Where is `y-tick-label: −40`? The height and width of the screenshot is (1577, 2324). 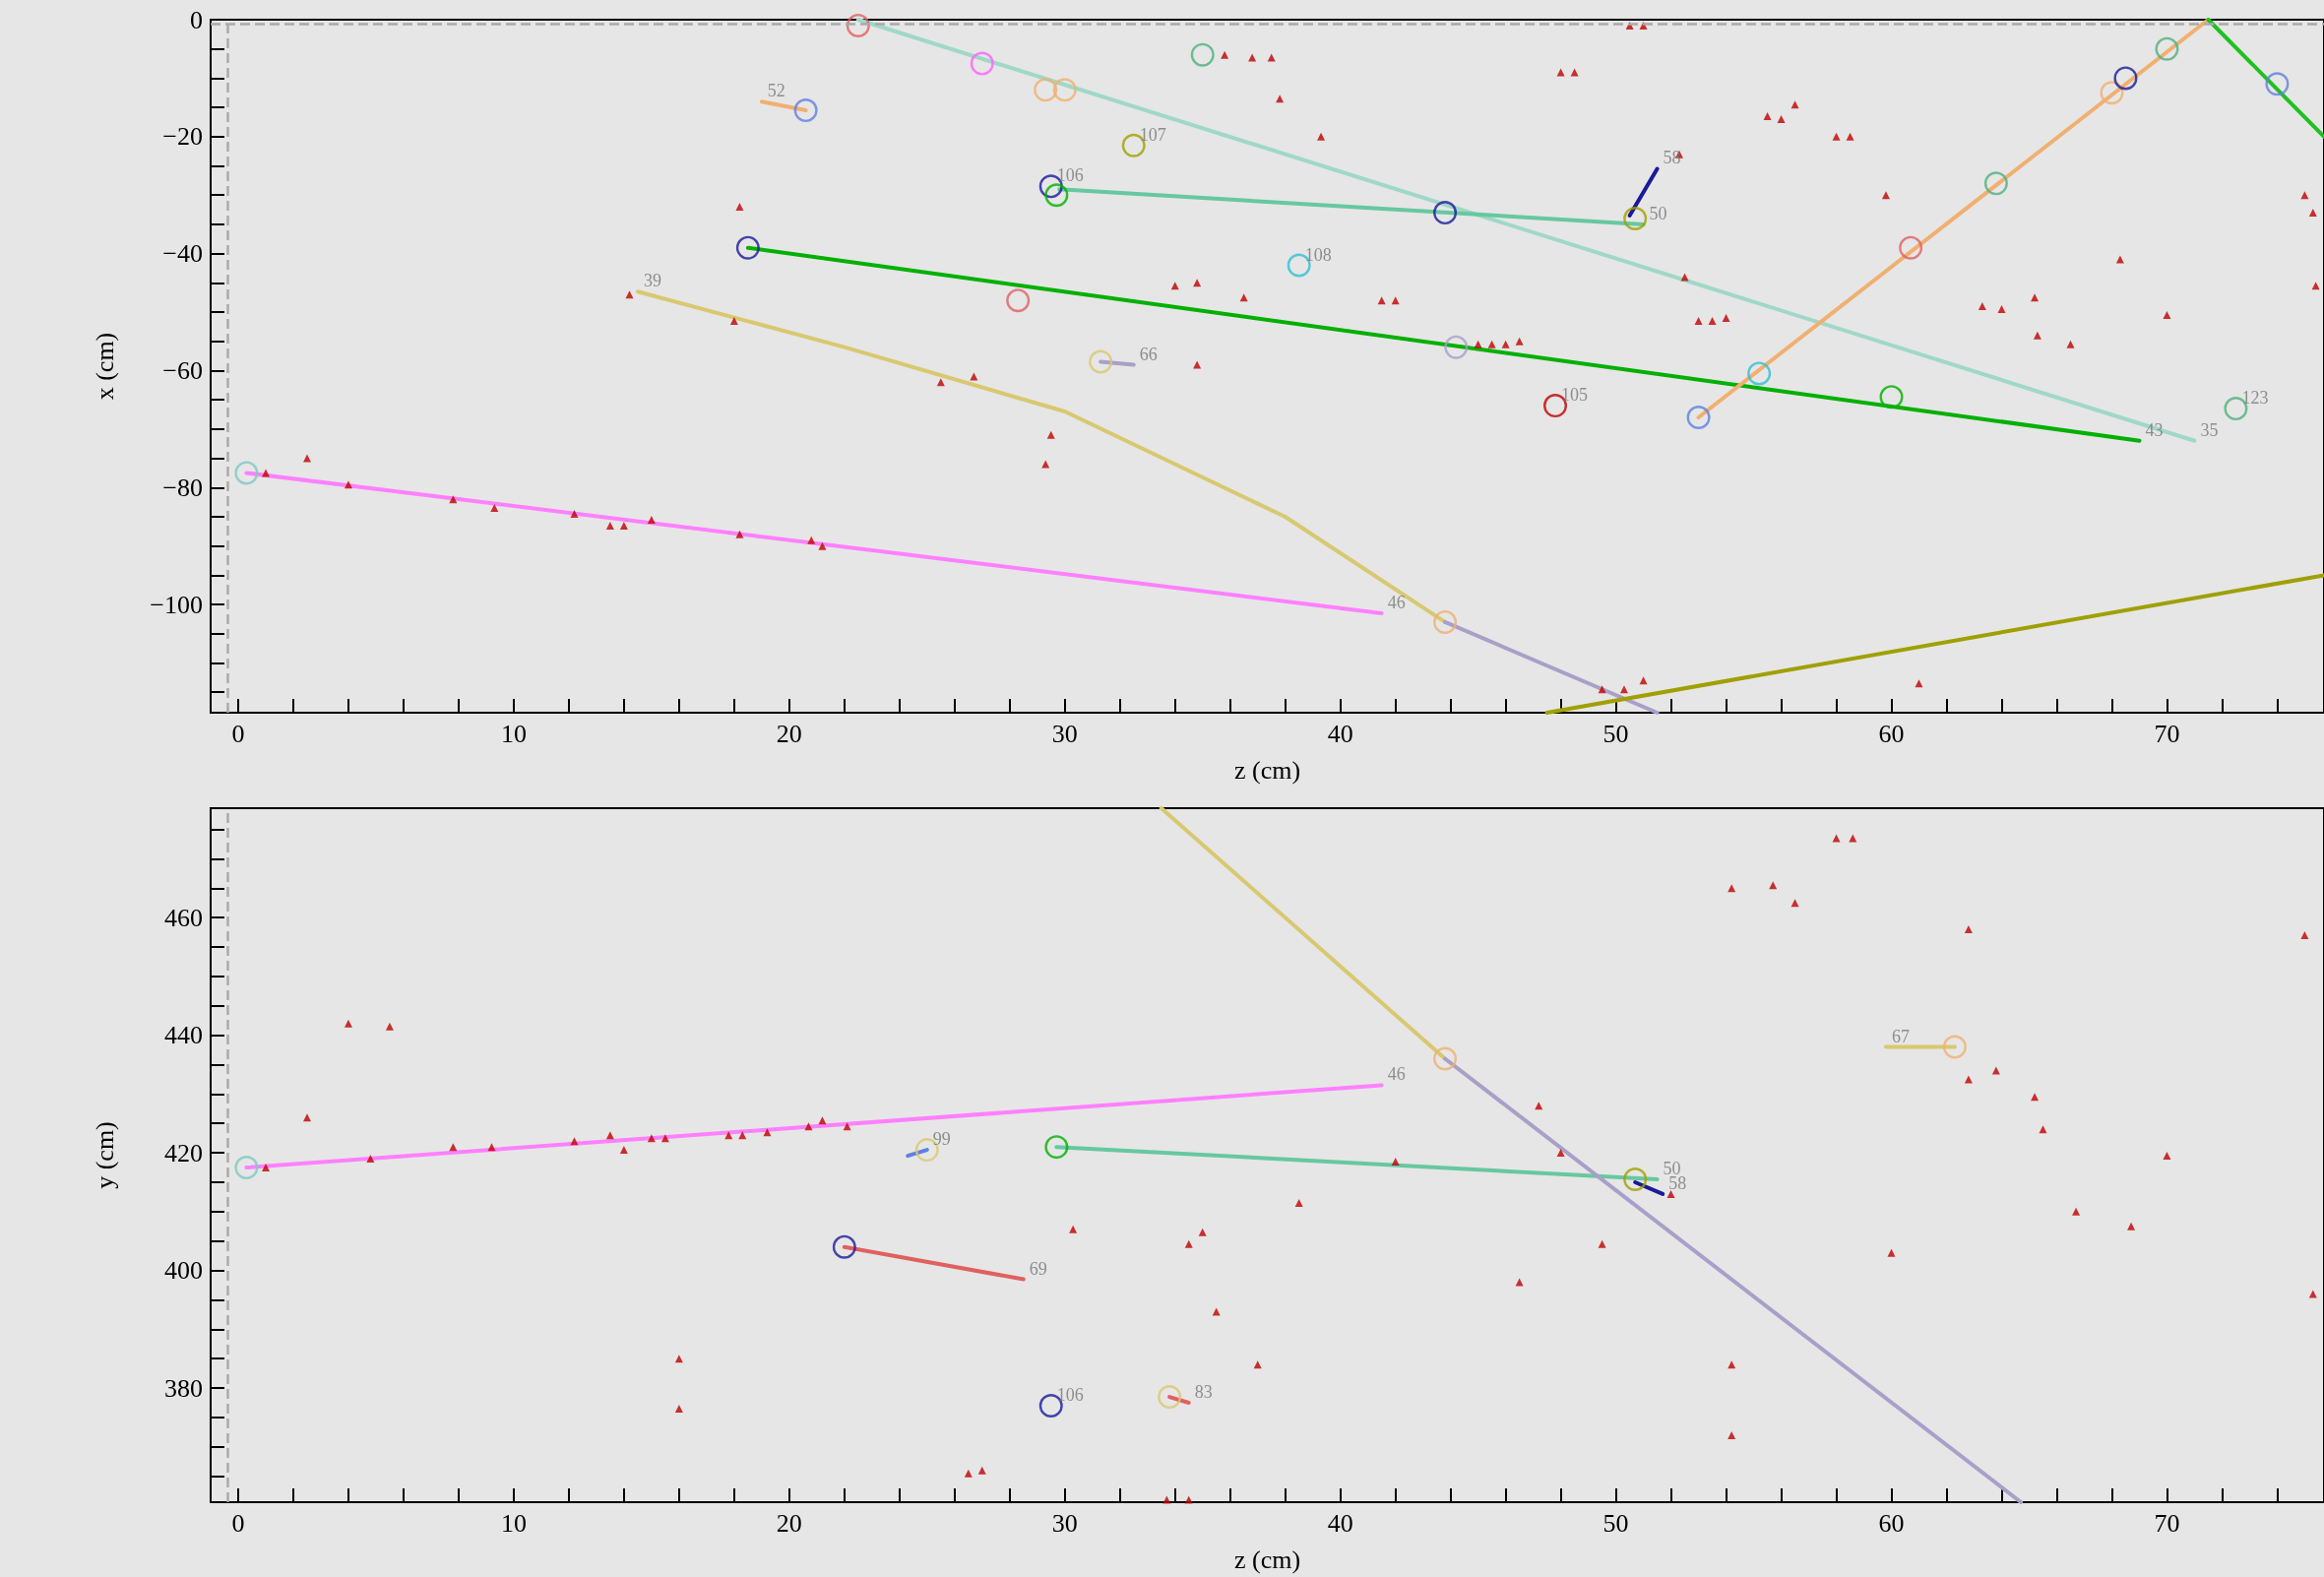
y-tick-label: −40 is located at coordinates (182, 254).